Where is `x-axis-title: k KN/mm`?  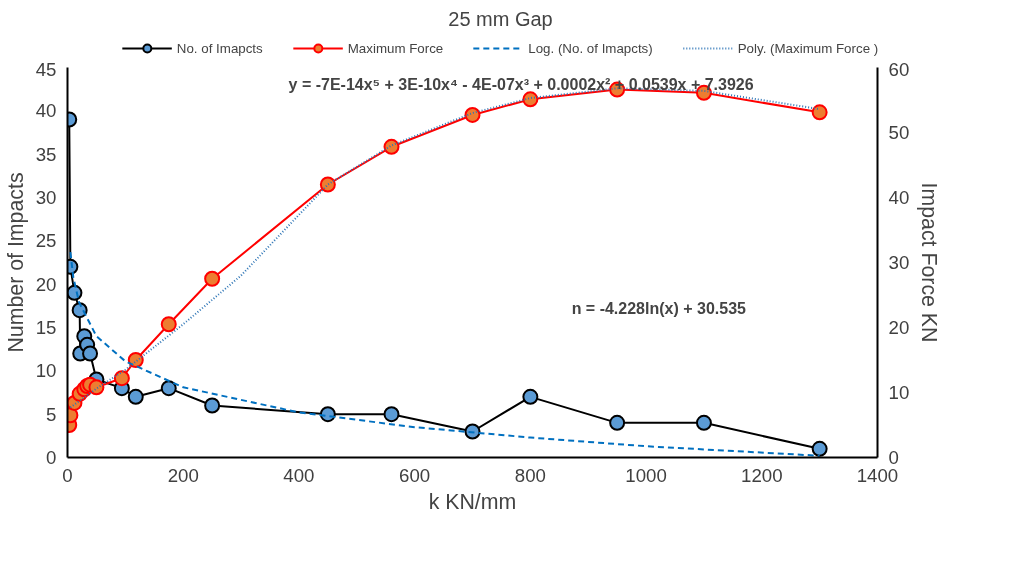
x-axis-title: k KN/mm is located at coordinates (472, 501).